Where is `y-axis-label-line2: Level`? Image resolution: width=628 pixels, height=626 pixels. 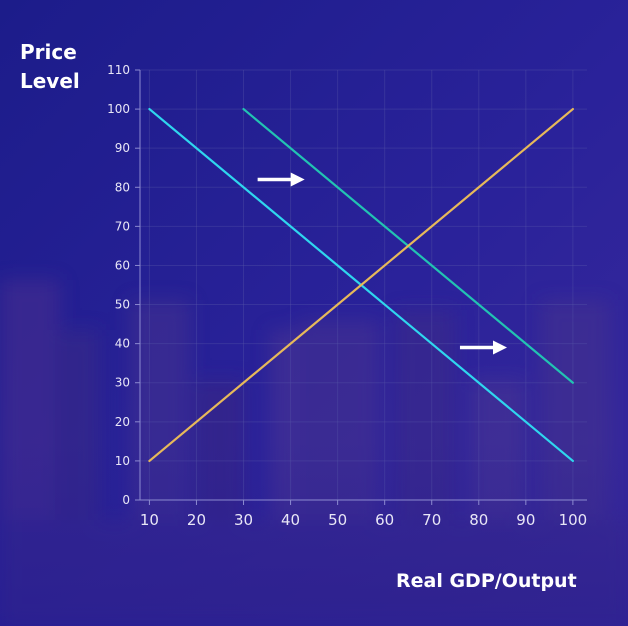 y-axis-label-line2: Level is located at coordinates (50, 81).